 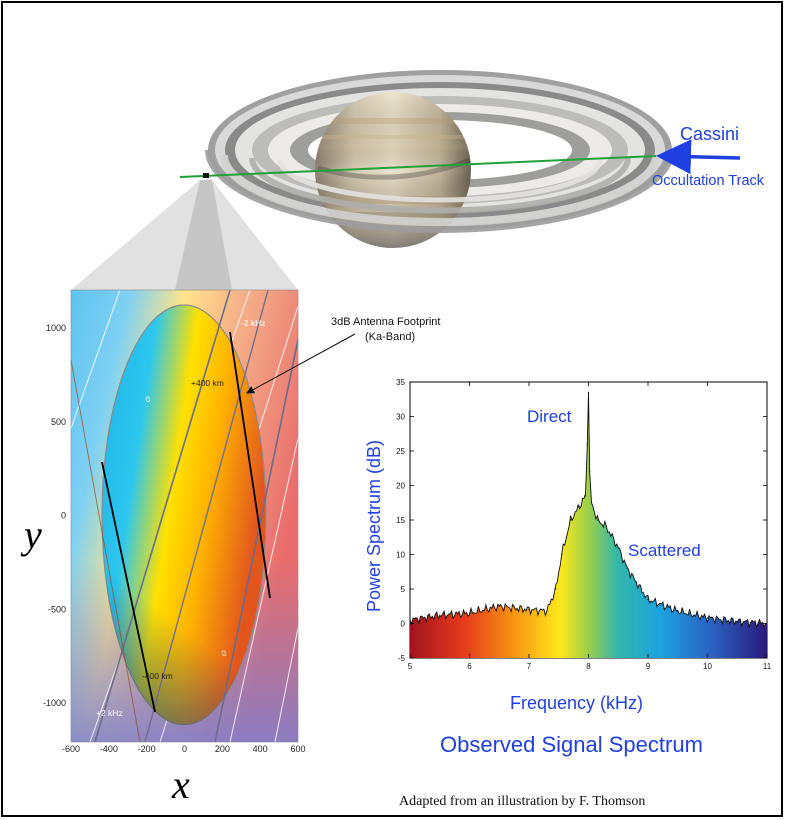 What do you see at coordinates (549, 416) in the screenshot?
I see `label-direct: Direct` at bounding box center [549, 416].